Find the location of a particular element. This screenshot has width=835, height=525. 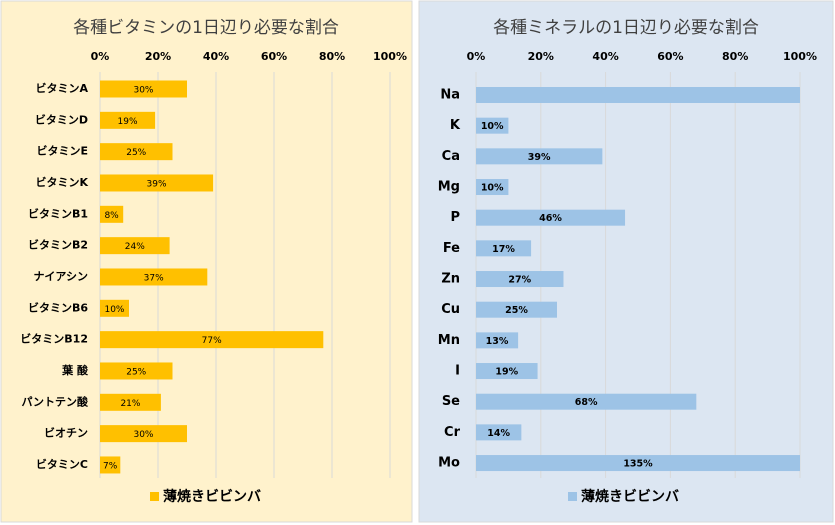

data-label: 37% is located at coordinates (154, 278).